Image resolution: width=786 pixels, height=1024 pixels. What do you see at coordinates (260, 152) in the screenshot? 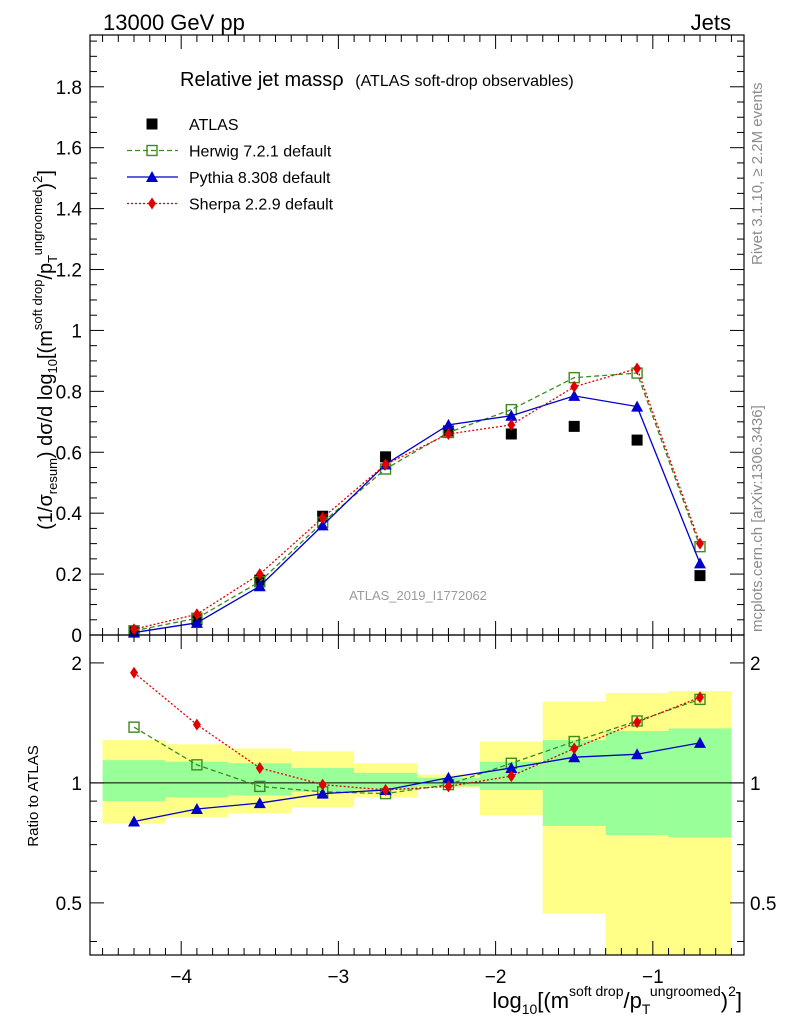
I see `legend-herwig-label: Herwig 7.2.1 default` at bounding box center [260, 152].